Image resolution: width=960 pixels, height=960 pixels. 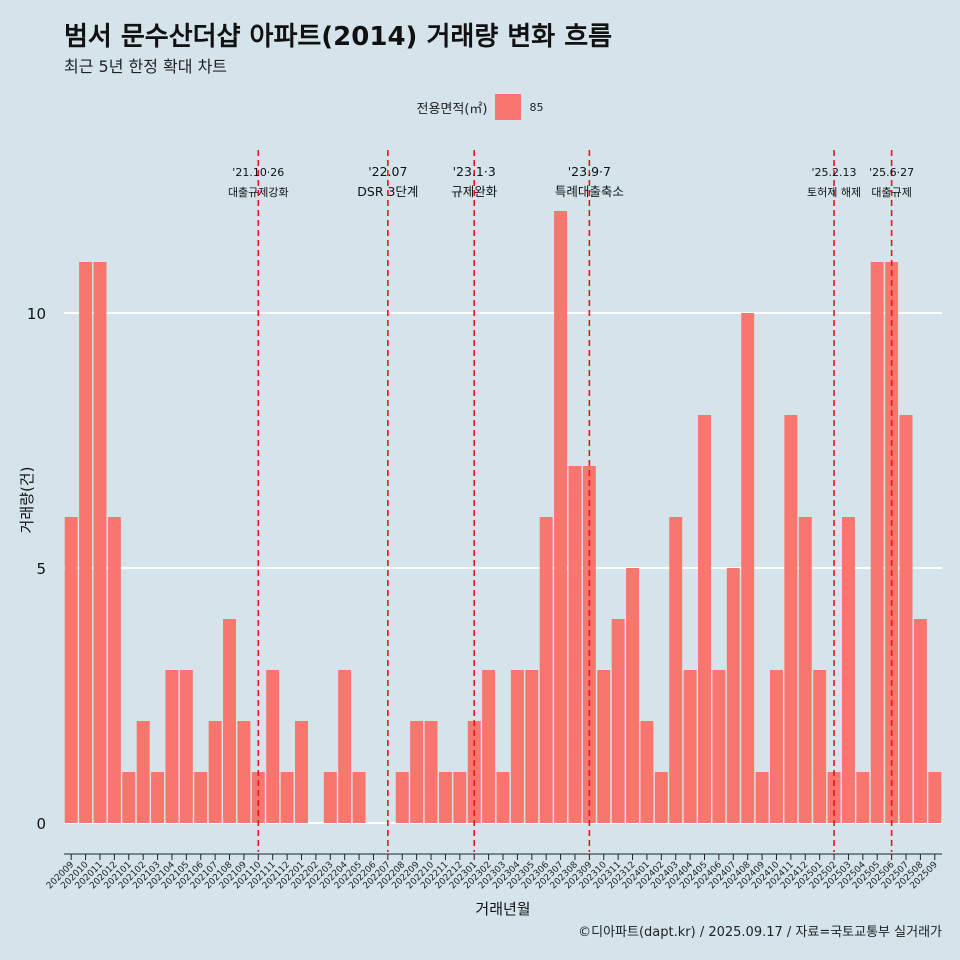 I want to click on y-tick-label: 10, so click(x=36, y=314).